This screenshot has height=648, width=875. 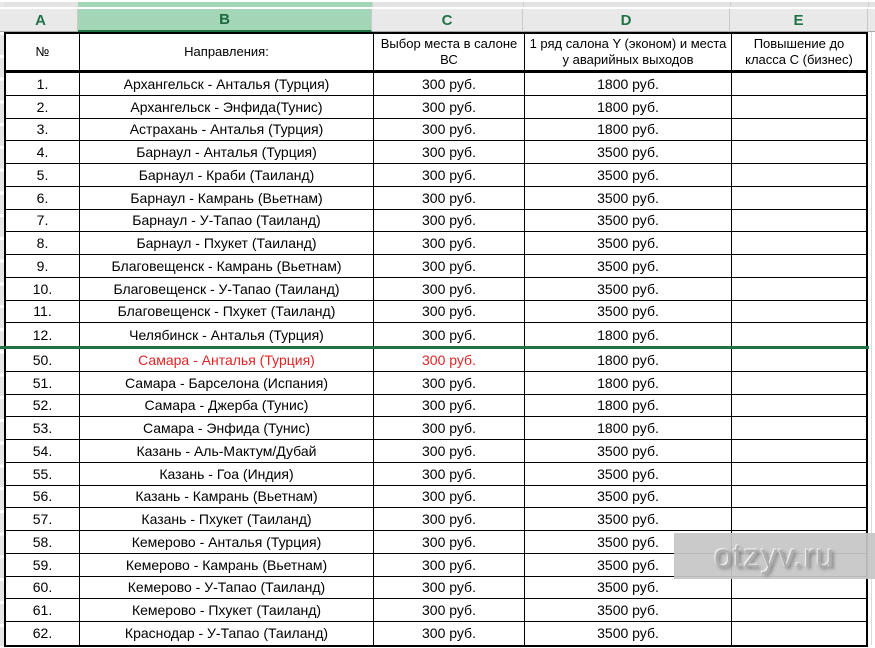 I want to click on cell-number: 52., so click(x=43, y=405).